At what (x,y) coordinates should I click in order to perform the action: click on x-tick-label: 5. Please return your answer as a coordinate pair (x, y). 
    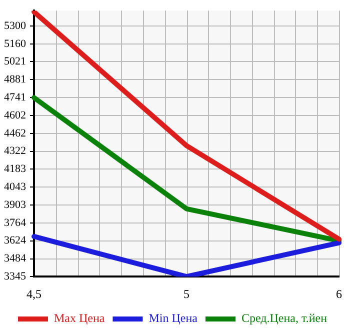
    Looking at the image, I should click on (187, 293).